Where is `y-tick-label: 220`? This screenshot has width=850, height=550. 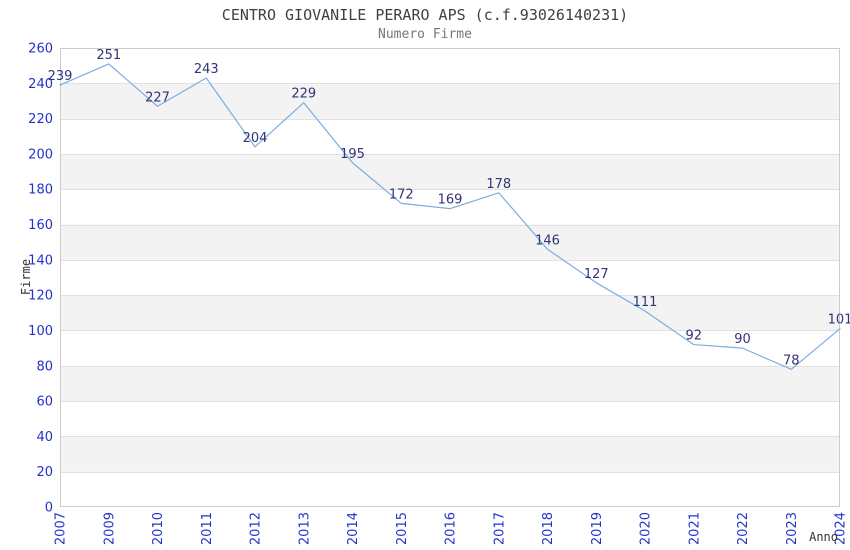 y-tick-label: 220 is located at coordinates (40, 119).